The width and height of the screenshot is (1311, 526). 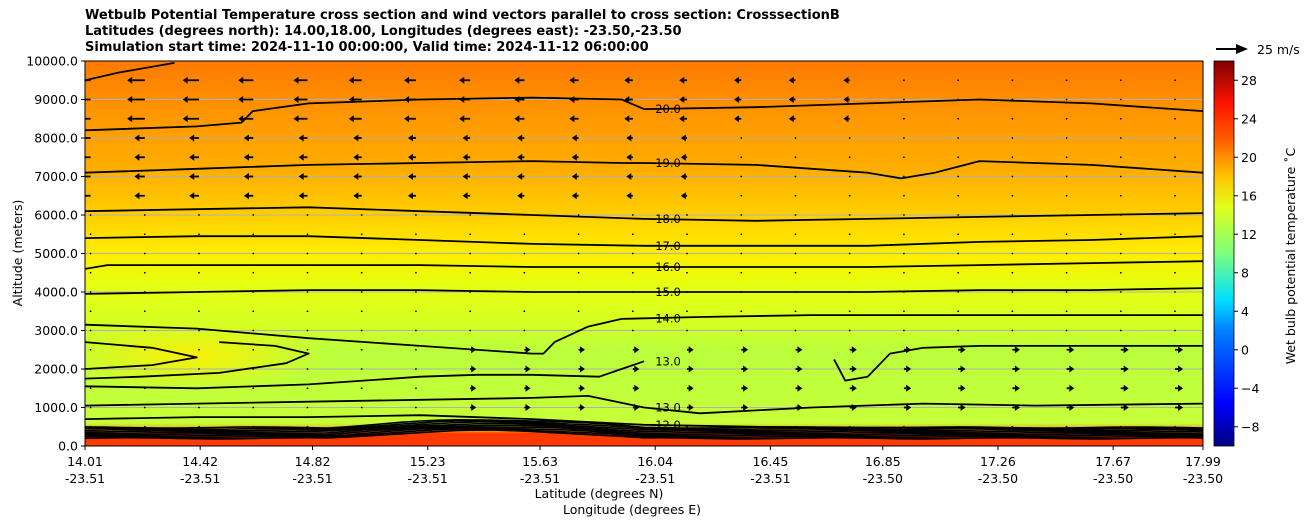 I want to click on wind-key-label: 25 m/s, so click(x=1278, y=49).